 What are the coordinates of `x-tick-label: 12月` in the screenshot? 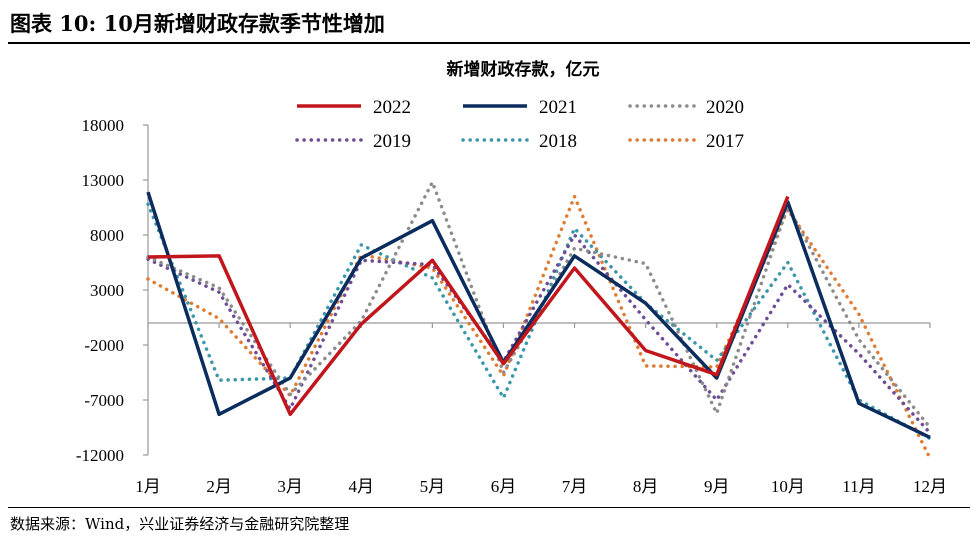 It's located at (930, 486).